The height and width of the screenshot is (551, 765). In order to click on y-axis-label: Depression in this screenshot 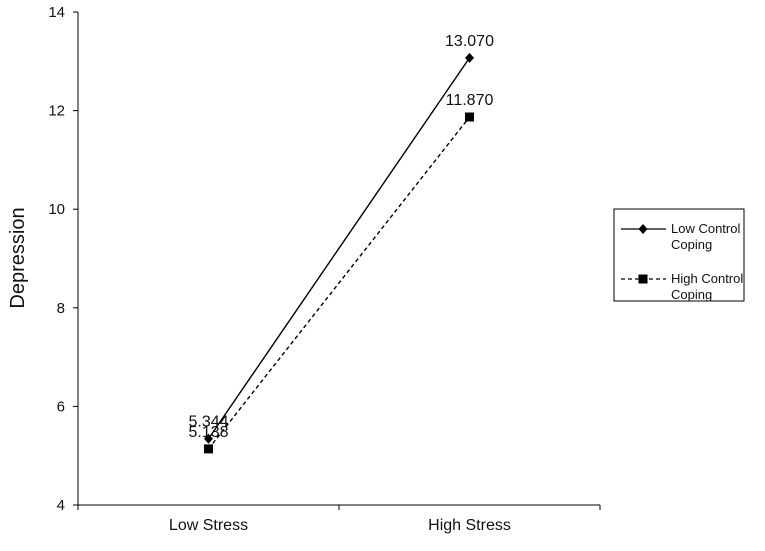, I will do `click(18, 257)`.